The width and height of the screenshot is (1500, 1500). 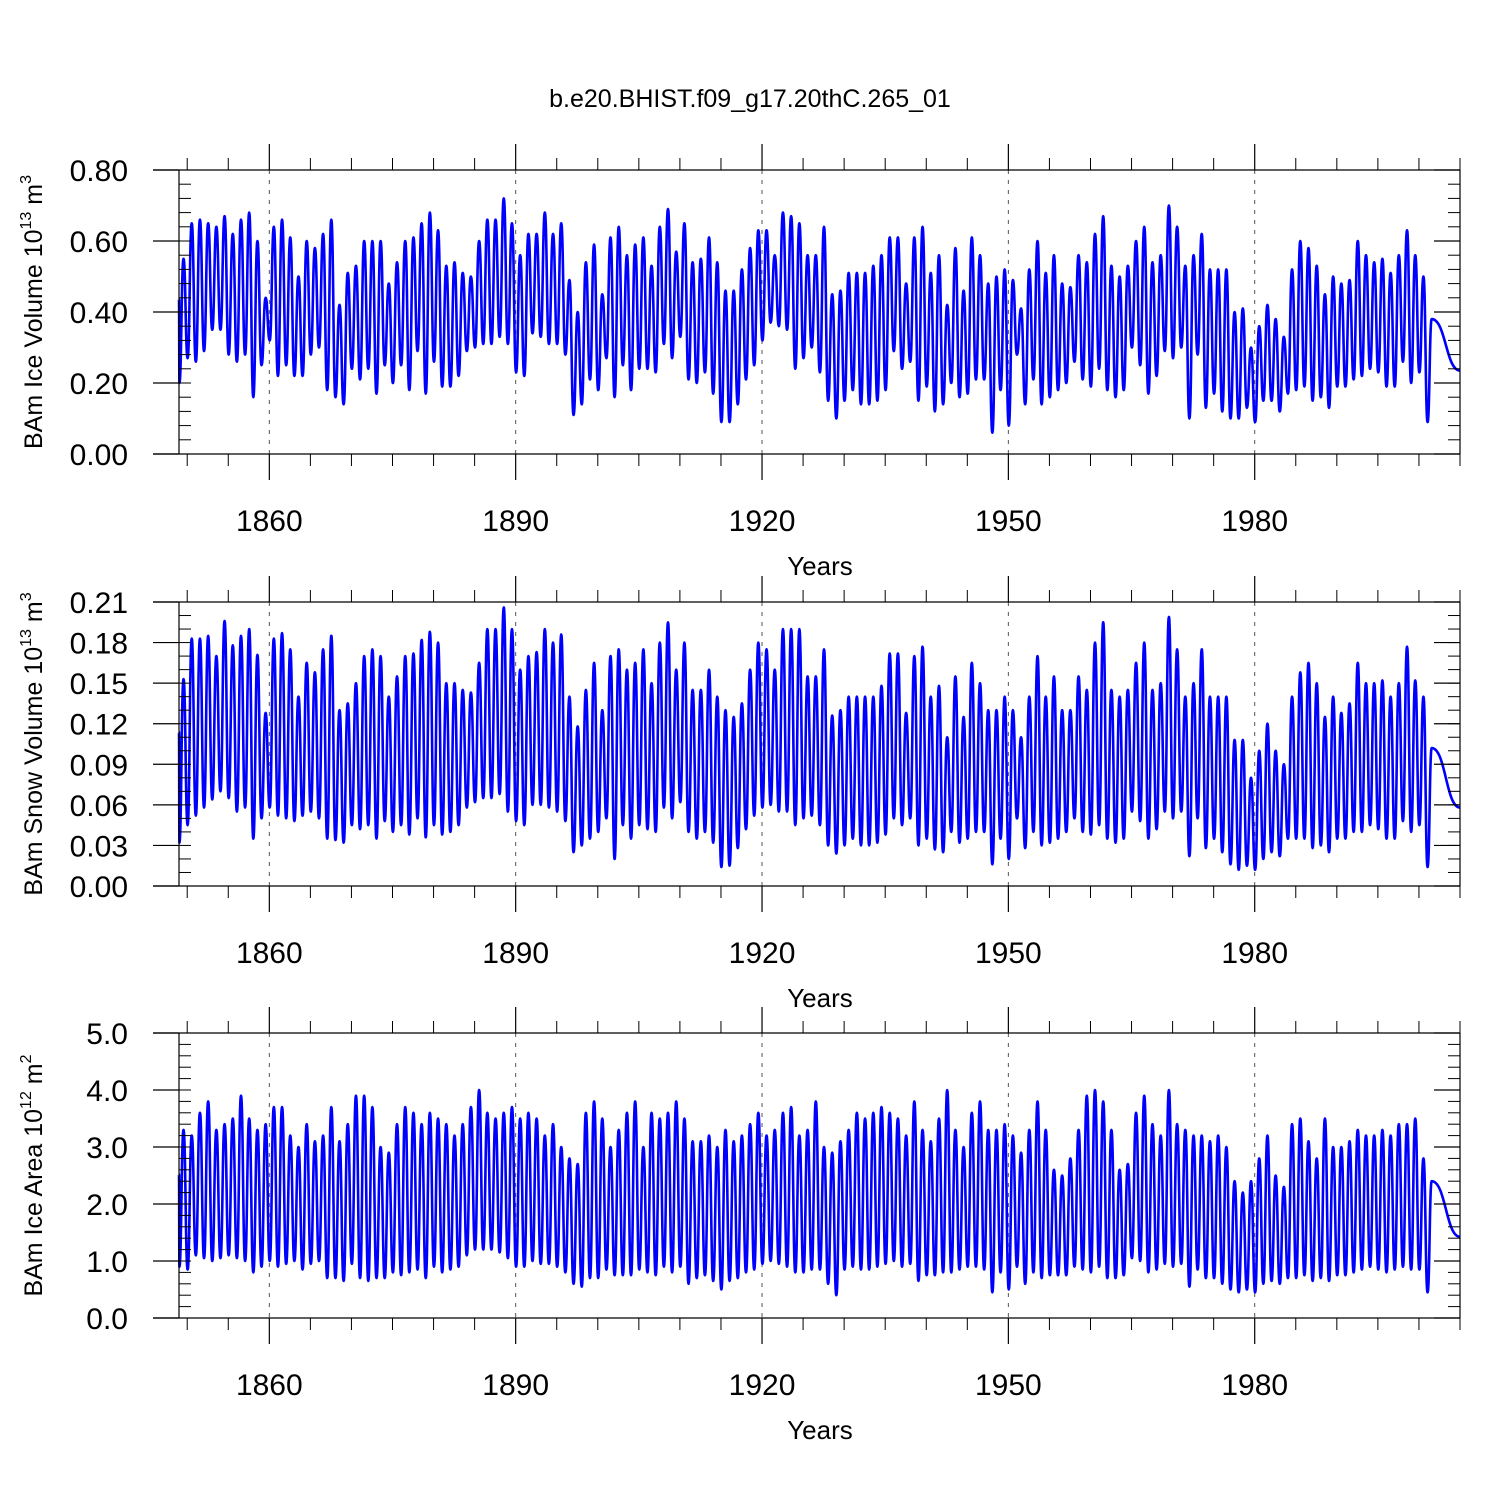 I want to click on y-tick-label: 0.40, so click(x=99, y=313).